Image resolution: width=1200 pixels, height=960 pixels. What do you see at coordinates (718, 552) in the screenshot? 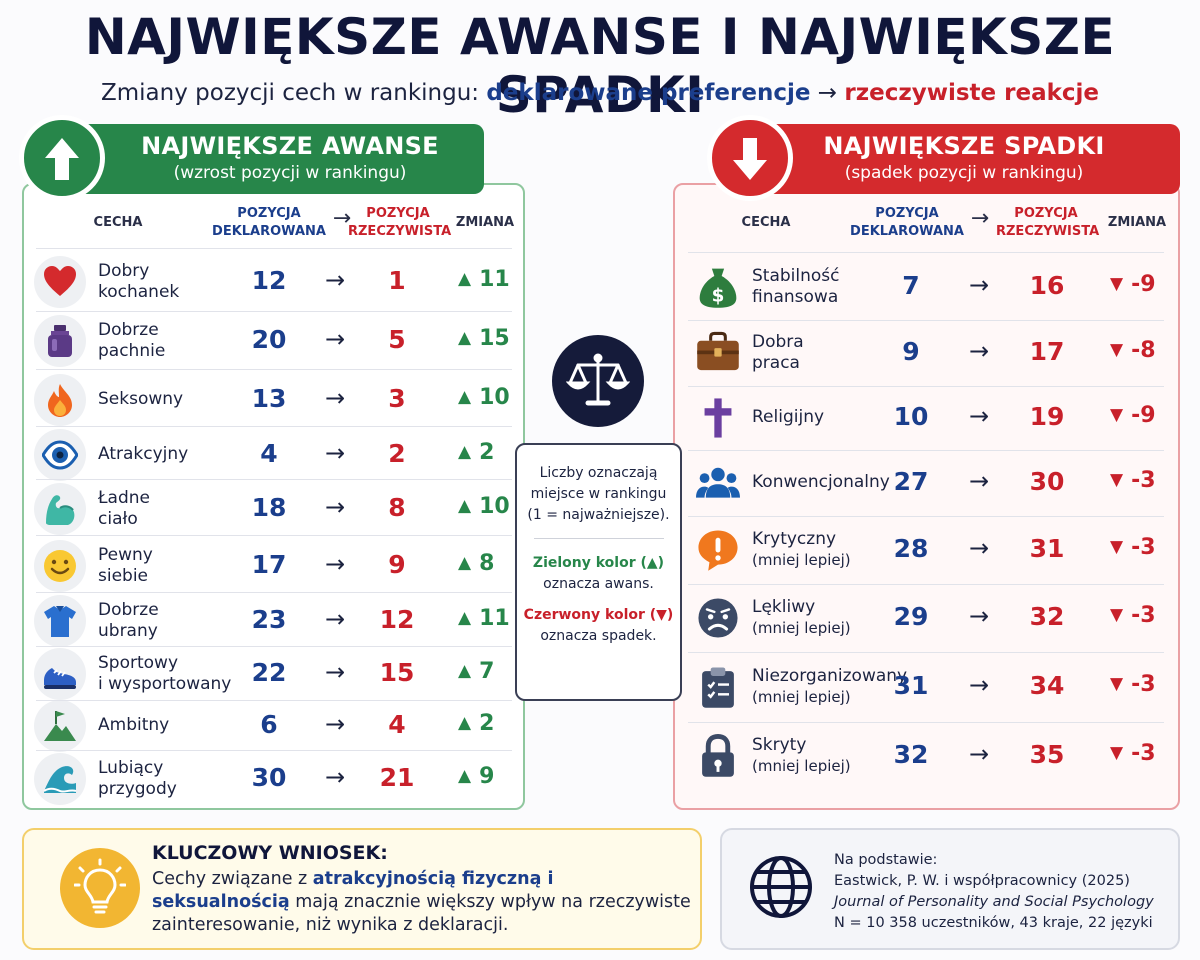
I see `speech-exclamation-icon` at bounding box center [718, 552].